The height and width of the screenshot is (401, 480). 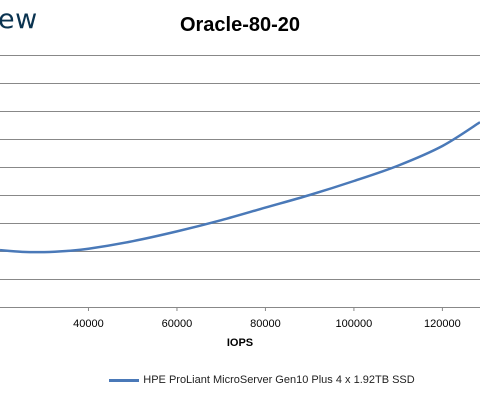 I want to click on x-tick-label: 80000, so click(x=265, y=324).